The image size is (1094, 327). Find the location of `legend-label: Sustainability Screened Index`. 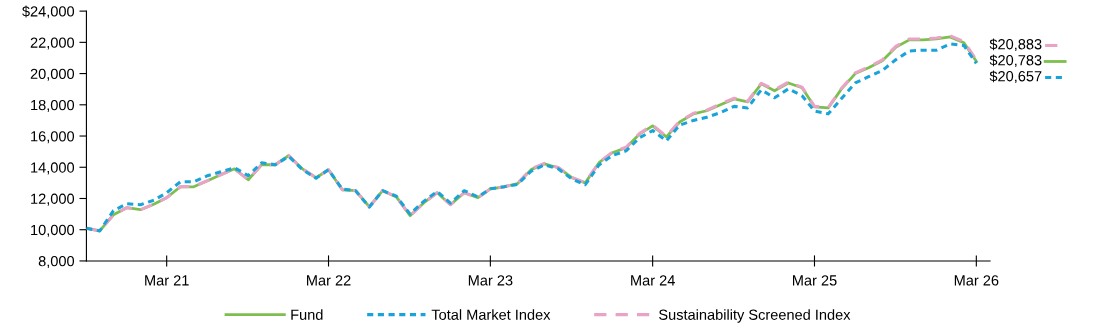

legend-label: Sustainability Screened Index is located at coordinates (755, 316).